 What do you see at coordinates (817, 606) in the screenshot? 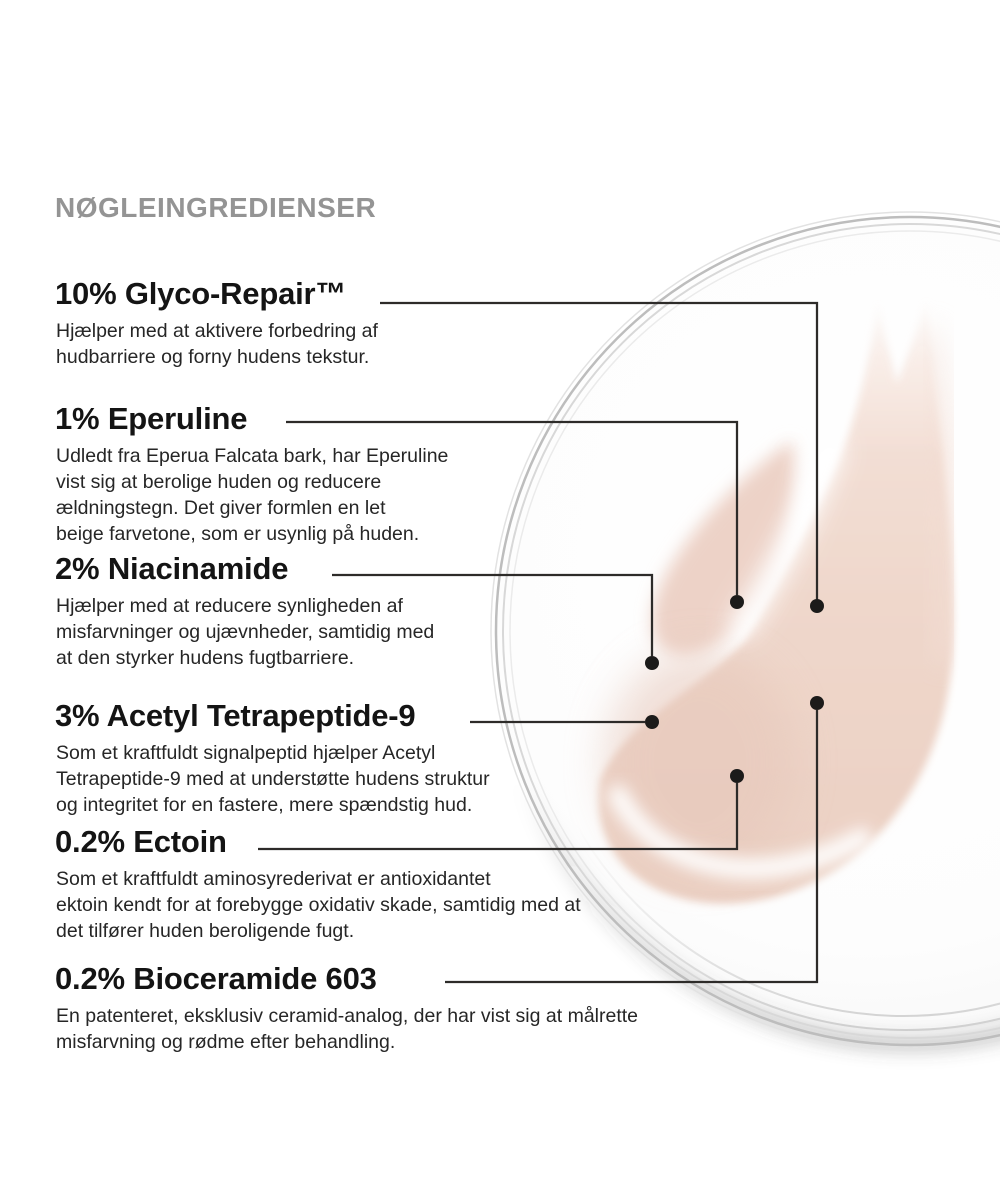
I see `callout-dot-glyco-repair` at bounding box center [817, 606].